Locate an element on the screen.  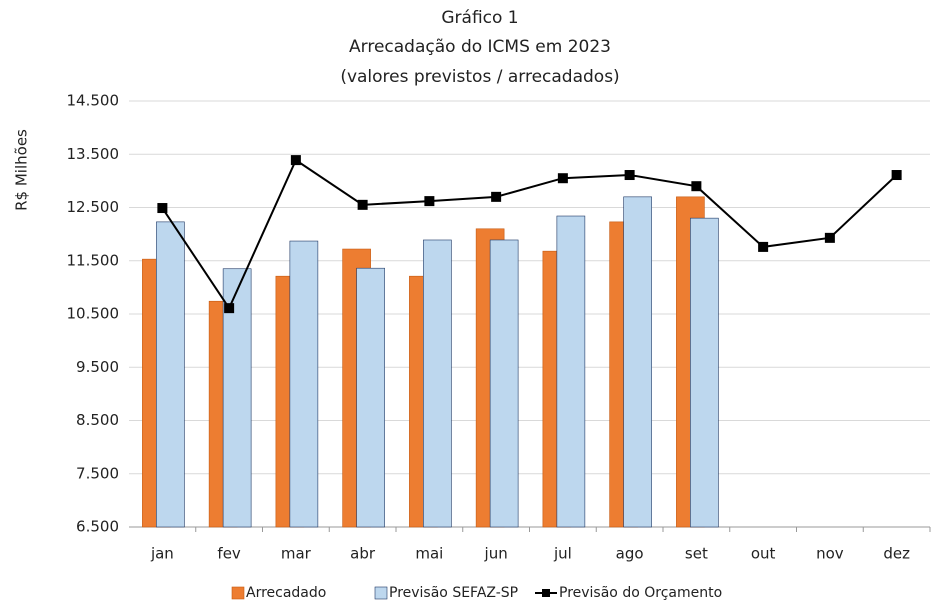
x-tick-label: mar is located at coordinates (296, 554).